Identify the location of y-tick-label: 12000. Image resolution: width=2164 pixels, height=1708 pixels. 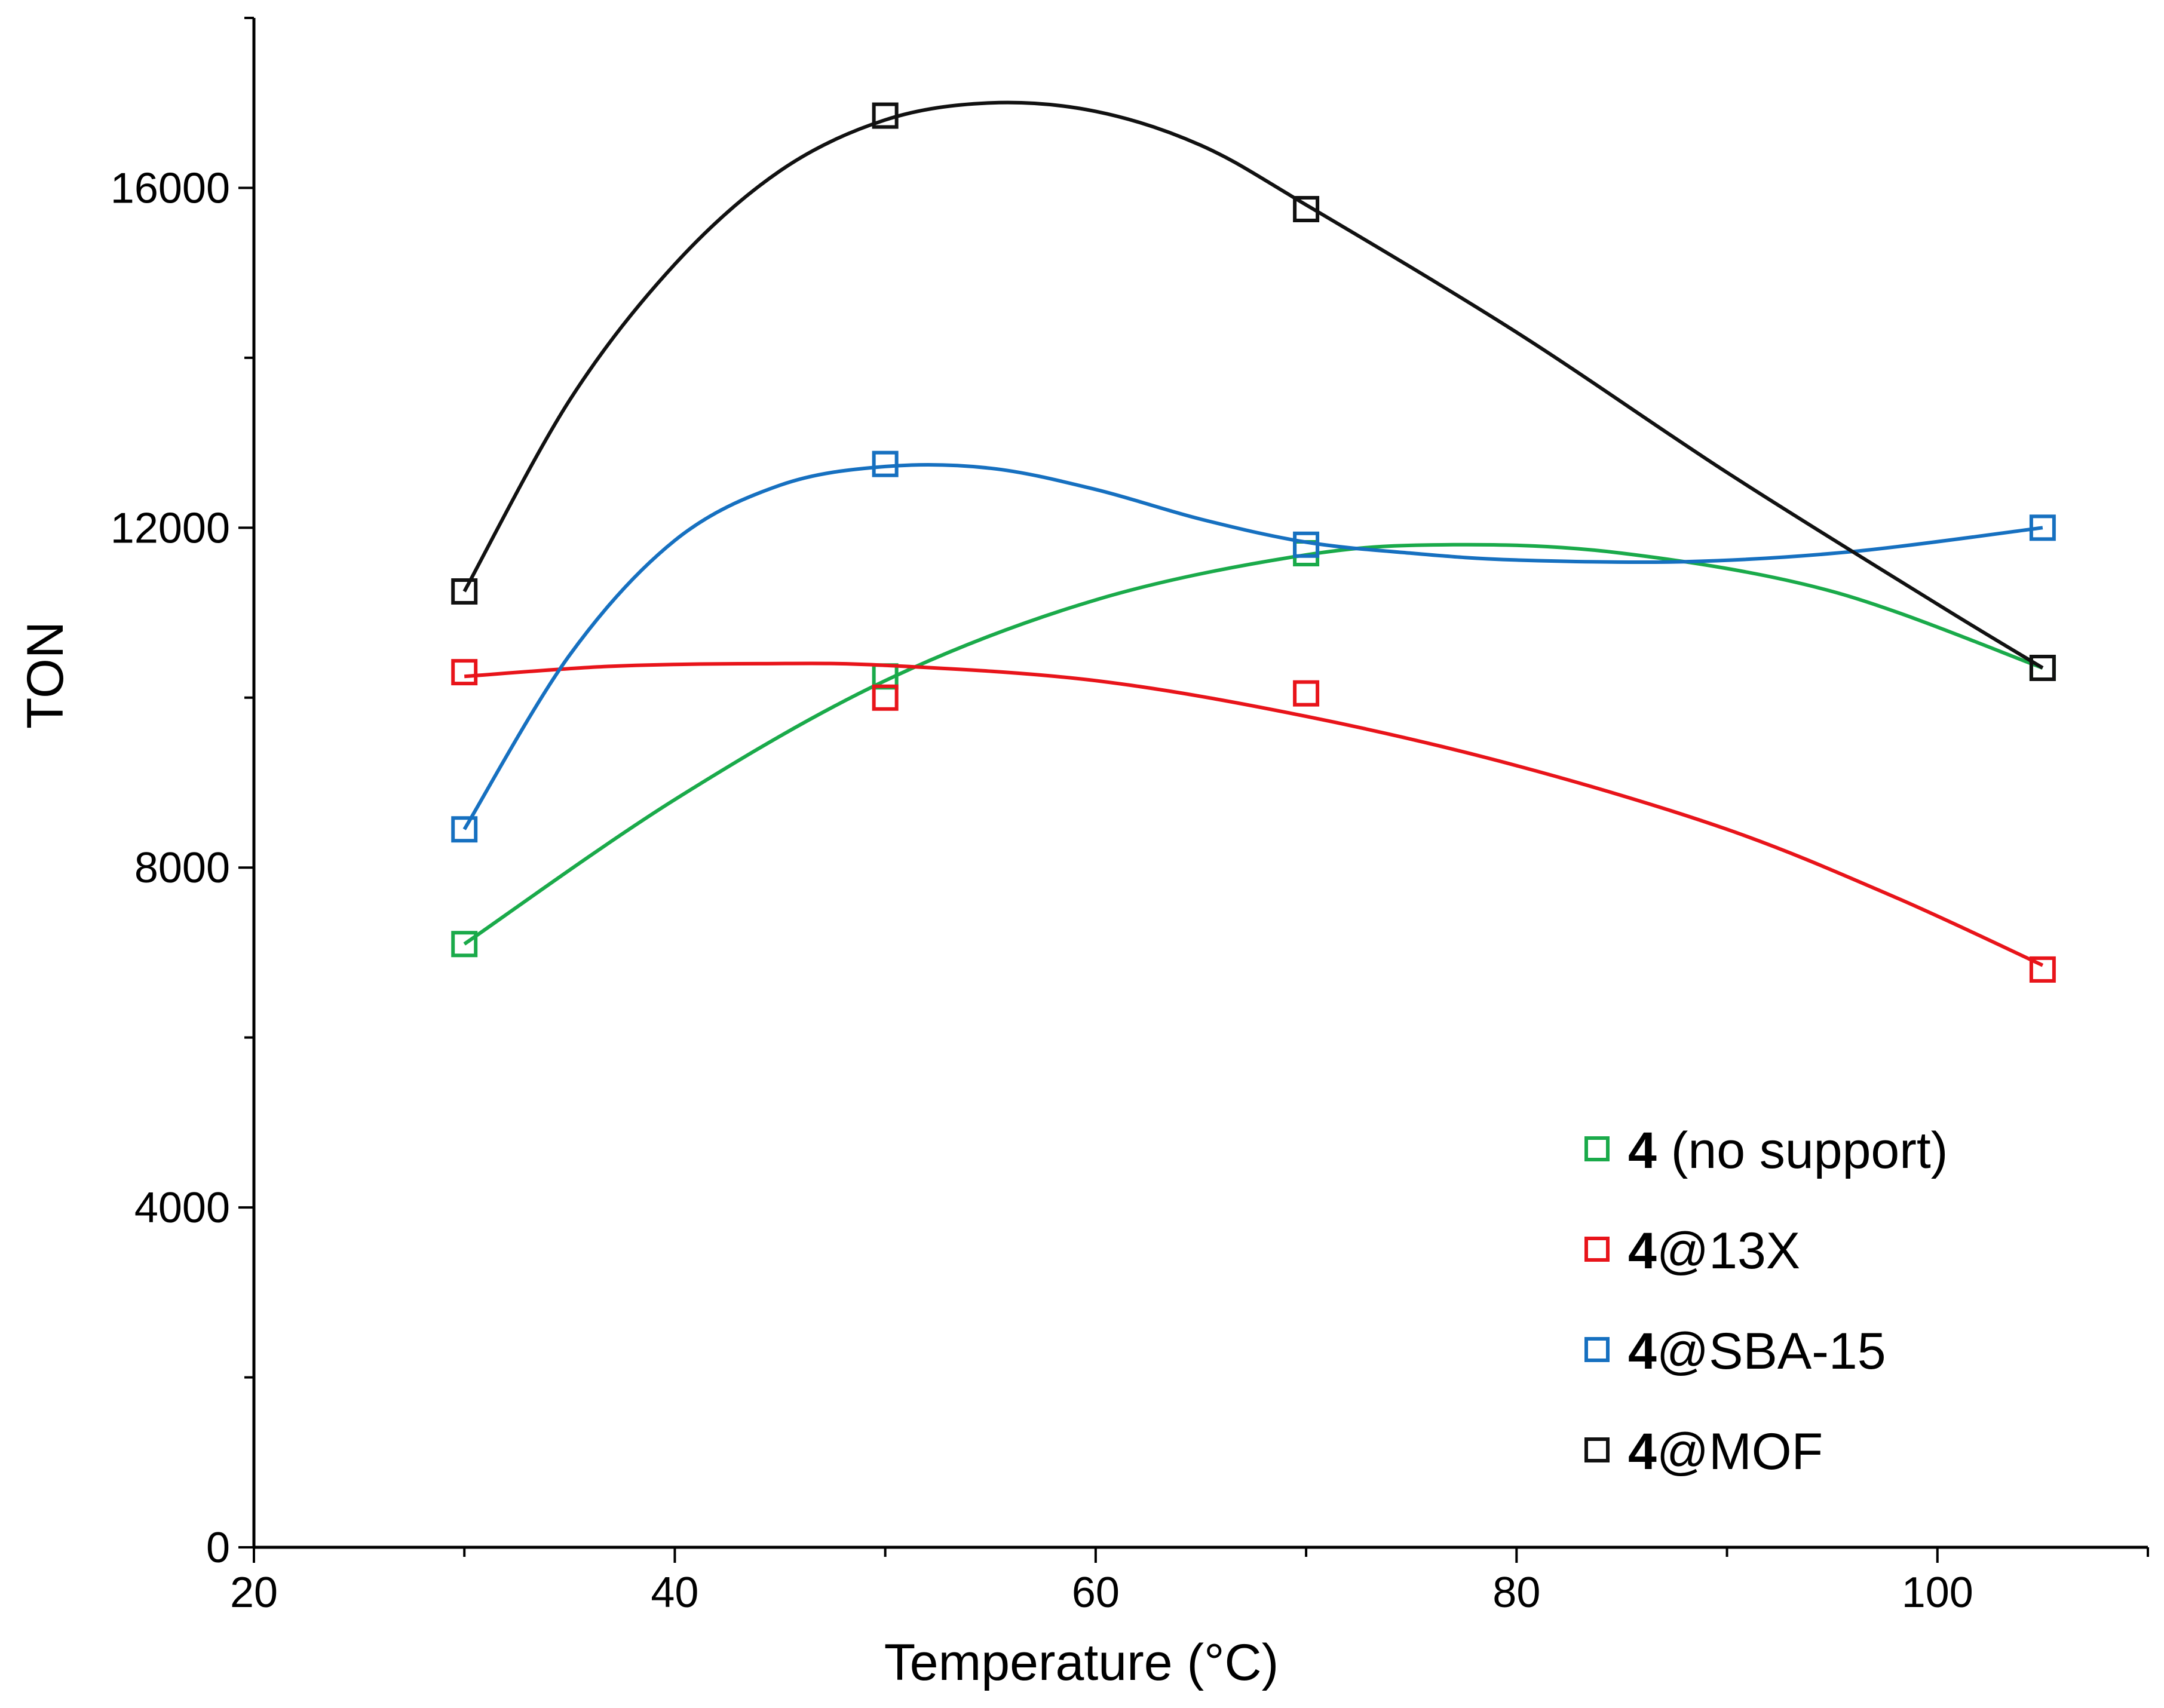
(170, 528).